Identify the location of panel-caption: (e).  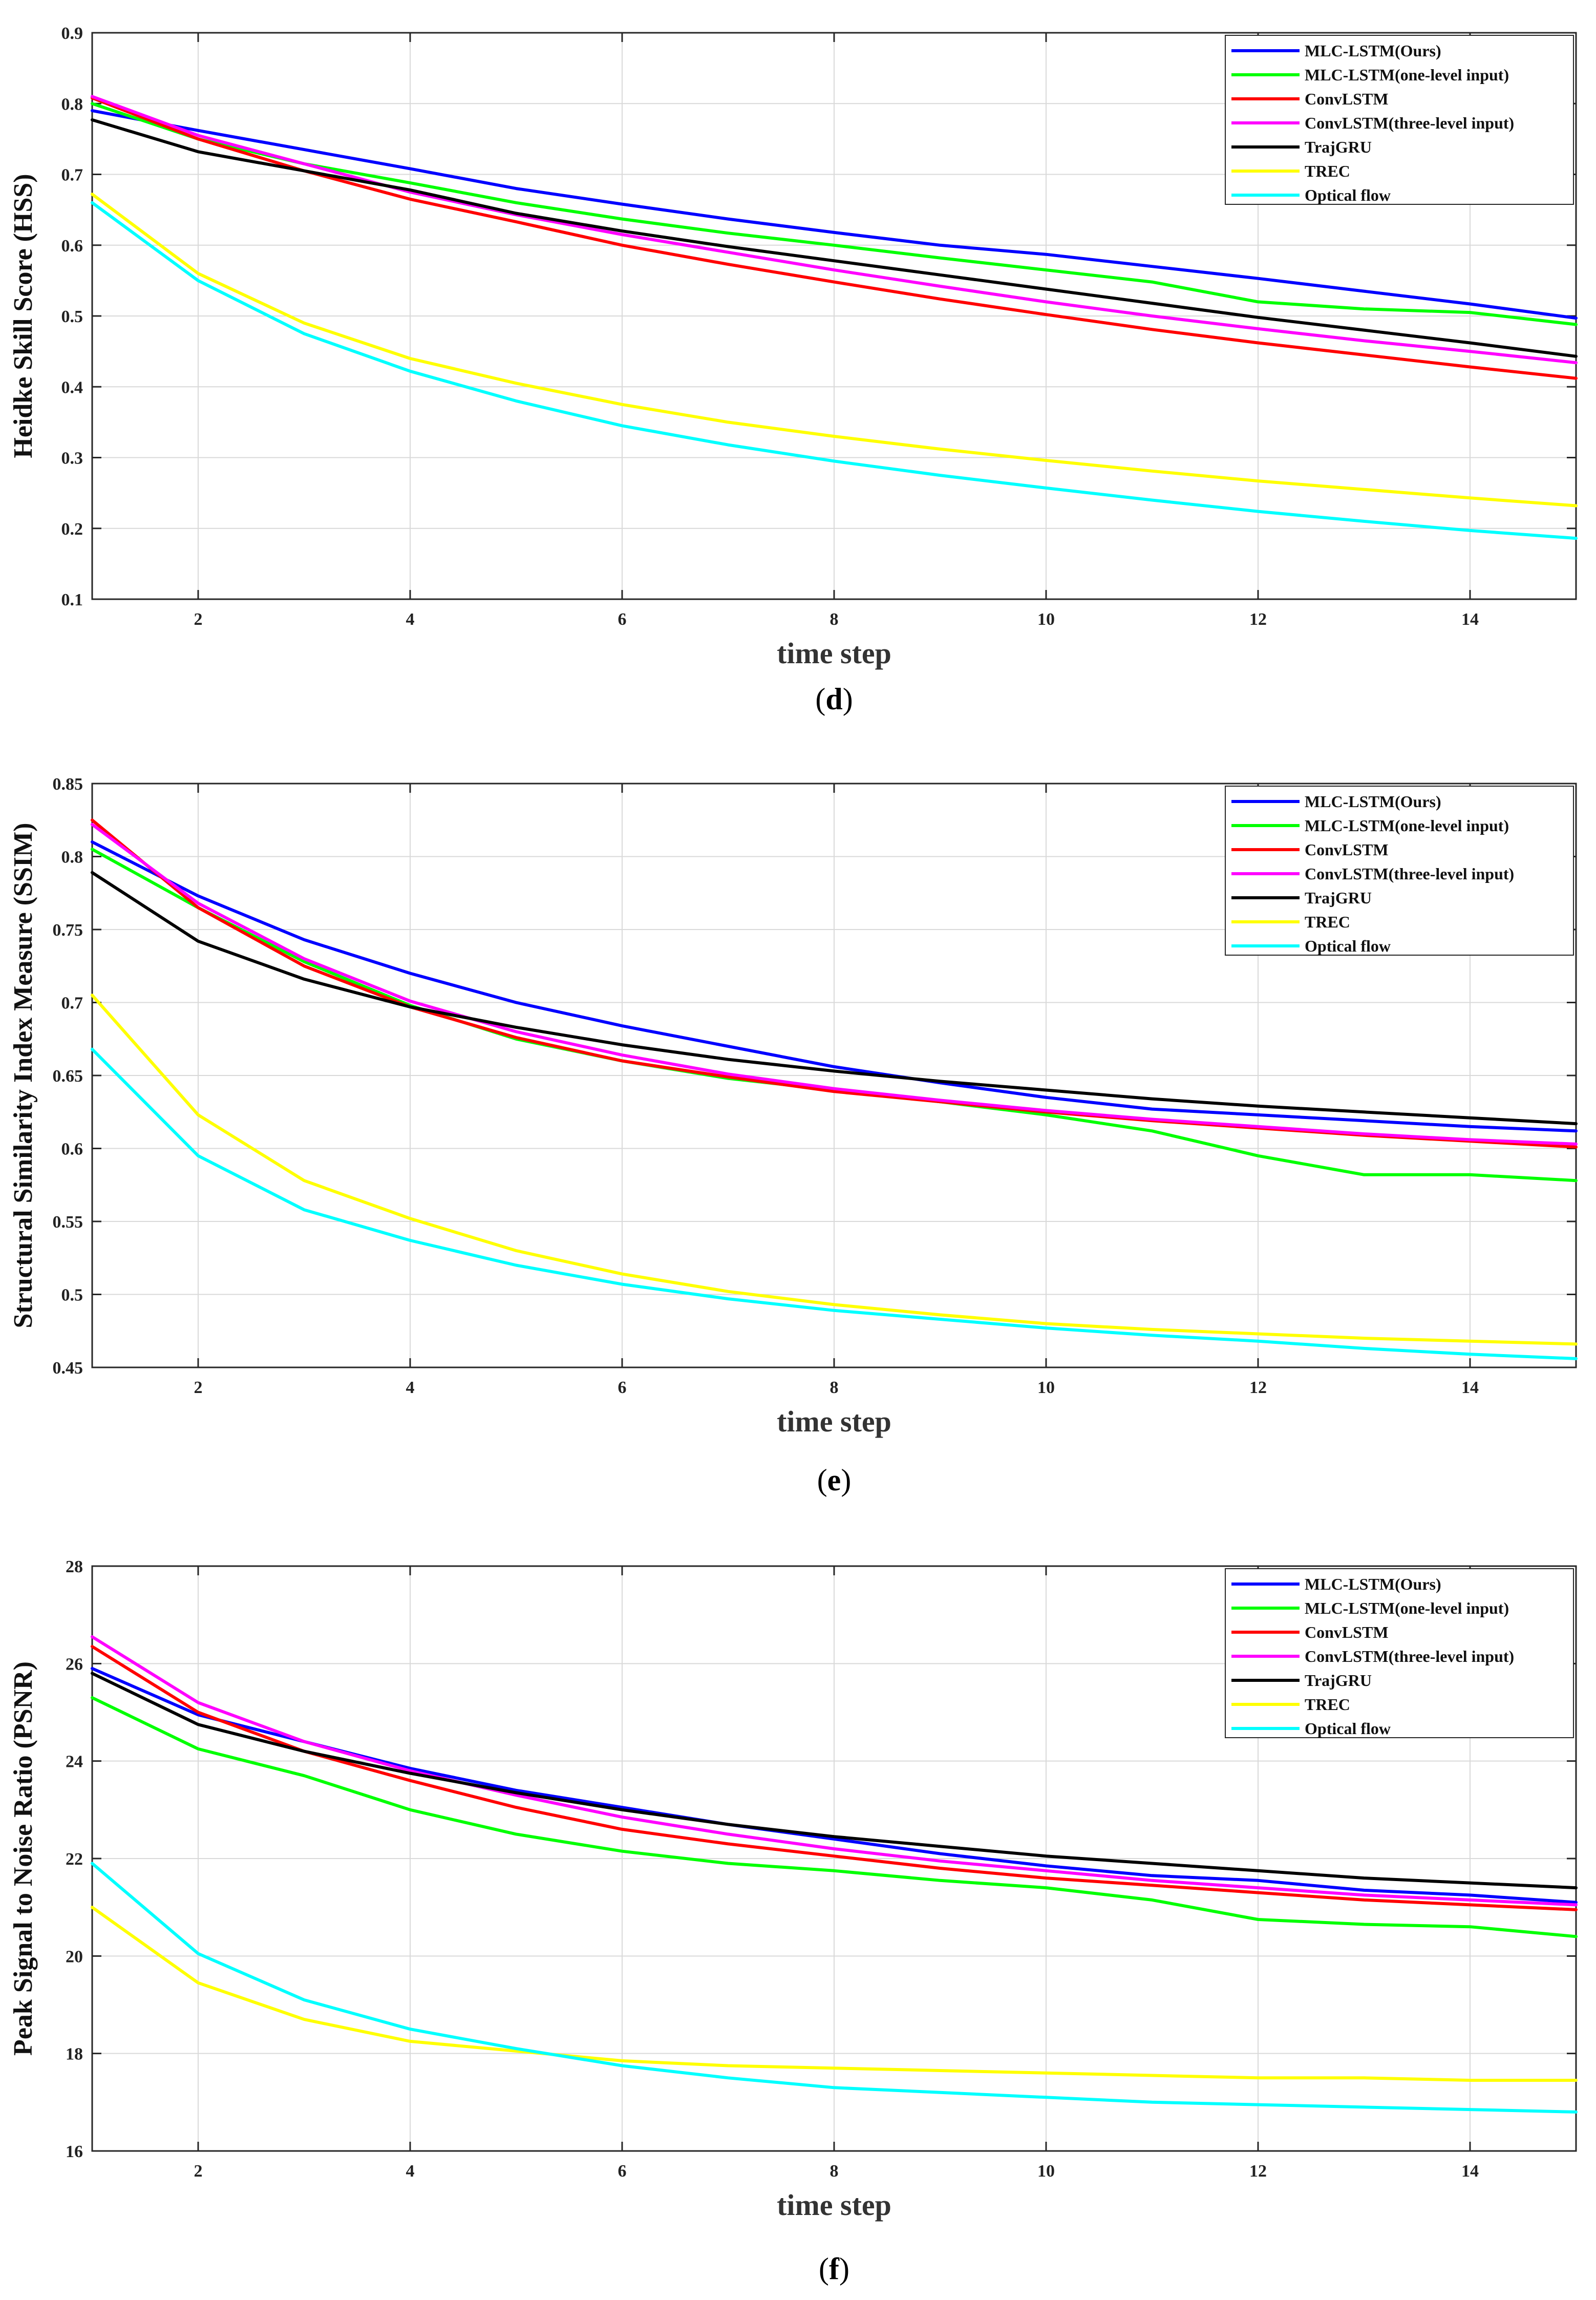
(834, 1480).